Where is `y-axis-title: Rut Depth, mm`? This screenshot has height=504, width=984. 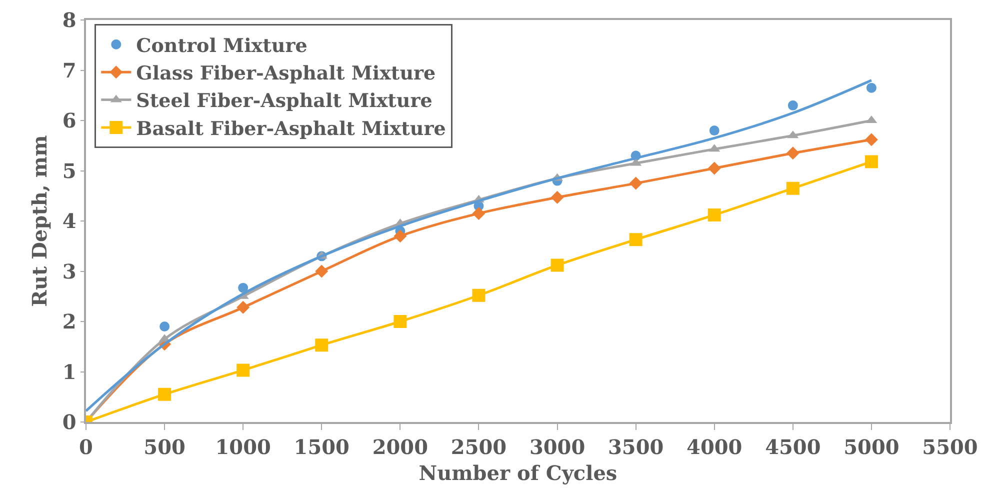
y-axis-title: Rut Depth, mm is located at coordinates (39, 221).